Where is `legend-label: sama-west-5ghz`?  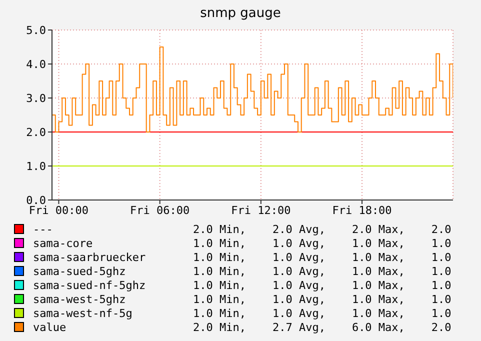
legend-label: sama-west-5ghz is located at coordinates (80, 299).